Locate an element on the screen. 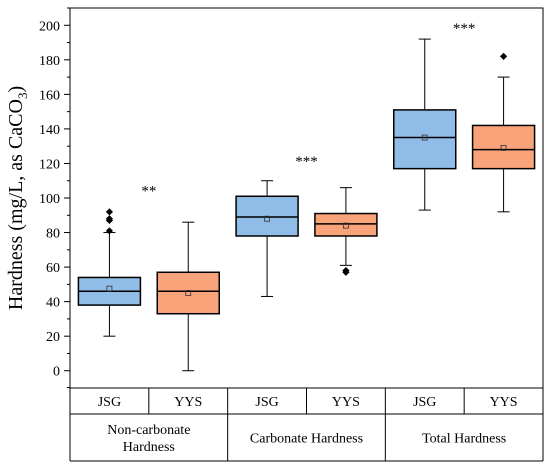 Image resolution: width=550 pixels, height=469 pixels. y-tick-label: 60 is located at coordinates (53, 268).